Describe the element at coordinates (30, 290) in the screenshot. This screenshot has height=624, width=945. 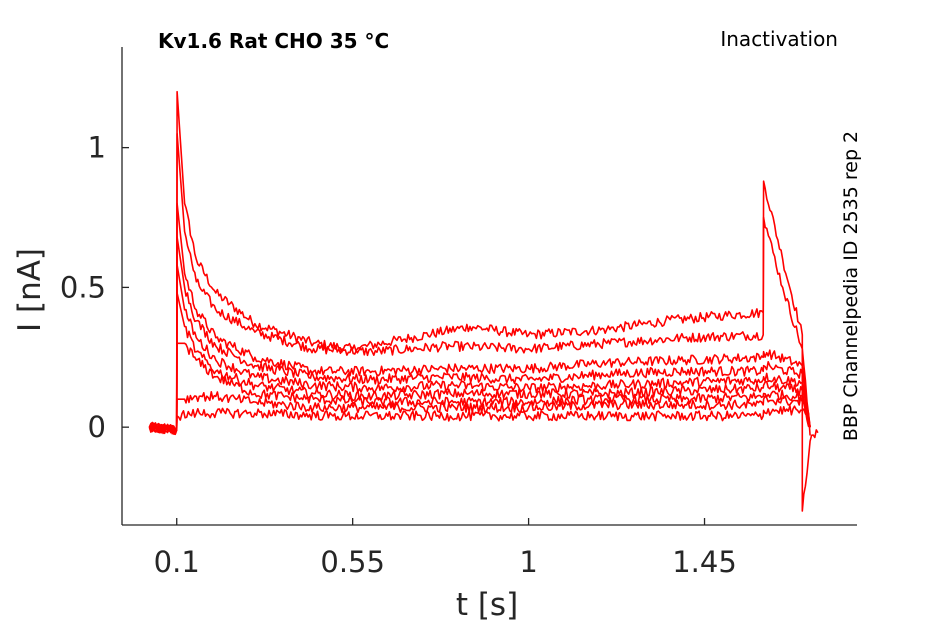
I see `y-axis-title: I [nA]` at that location.